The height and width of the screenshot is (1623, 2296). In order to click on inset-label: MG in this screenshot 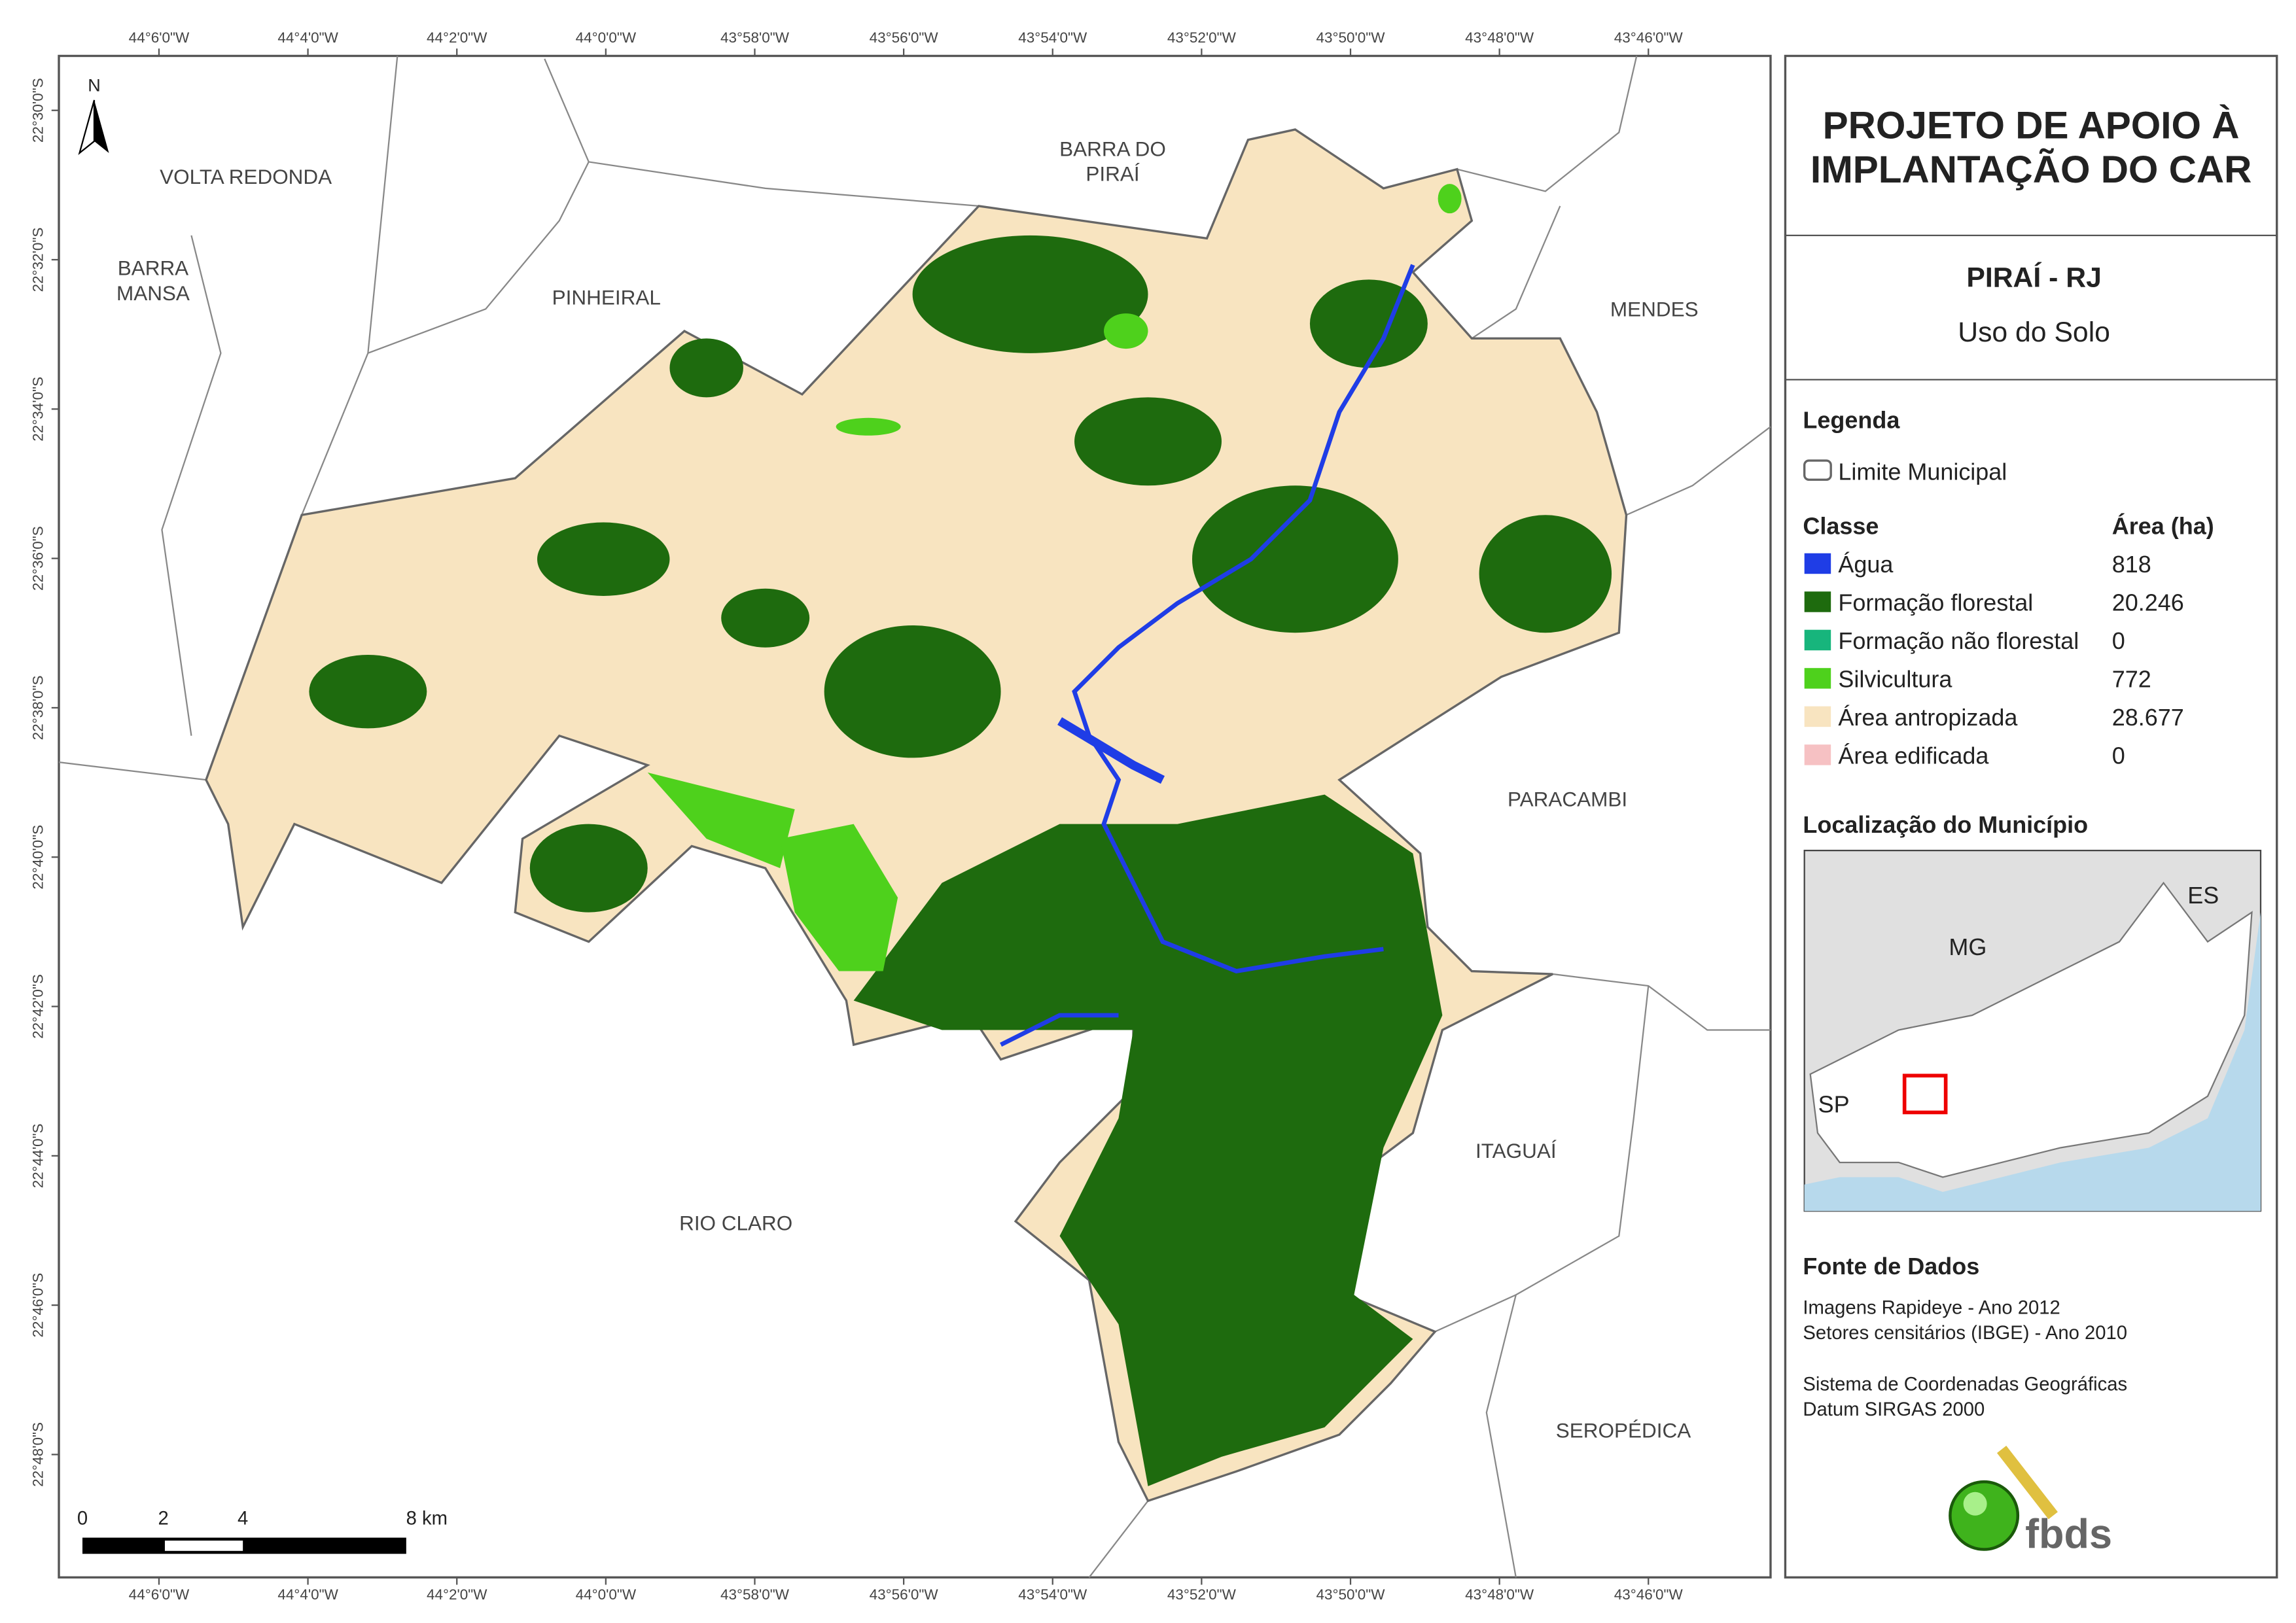, I will do `click(1968, 947)`.